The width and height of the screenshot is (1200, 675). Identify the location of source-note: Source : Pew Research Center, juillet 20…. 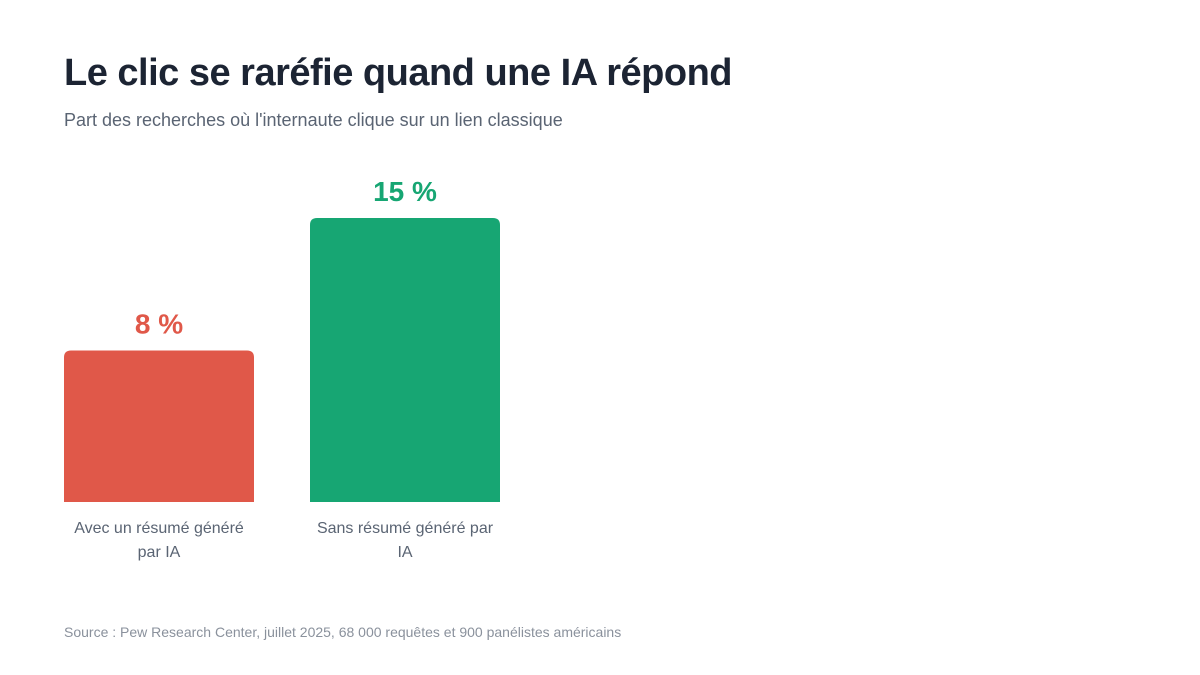
(343, 632).